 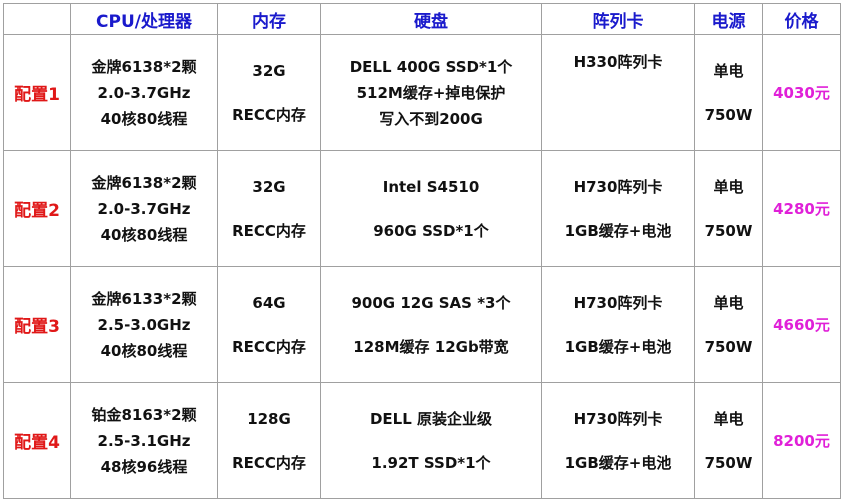 I want to click on disk-line: 512M缓存+掉电保护, so click(x=431, y=92).